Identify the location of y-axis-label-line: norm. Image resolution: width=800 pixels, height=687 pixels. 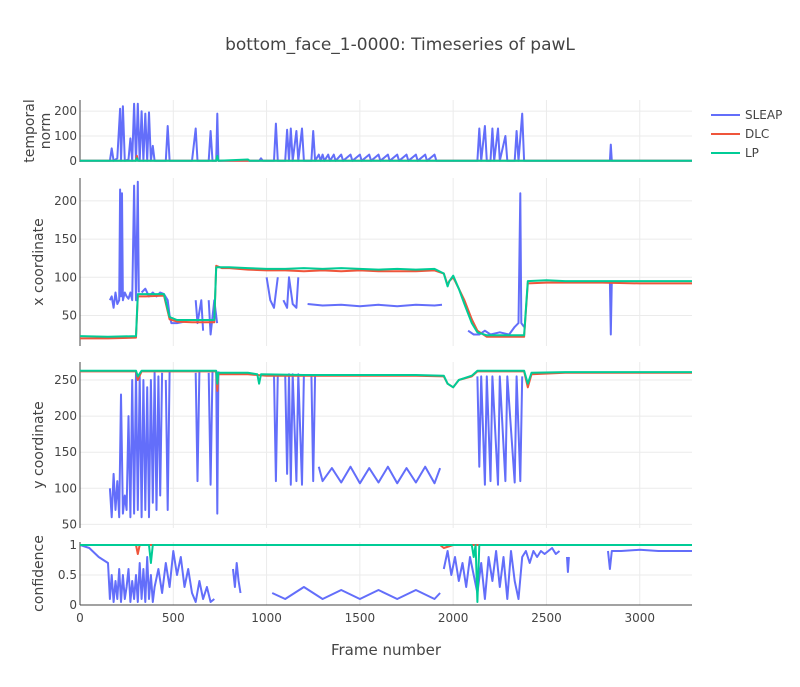
(46, 131).